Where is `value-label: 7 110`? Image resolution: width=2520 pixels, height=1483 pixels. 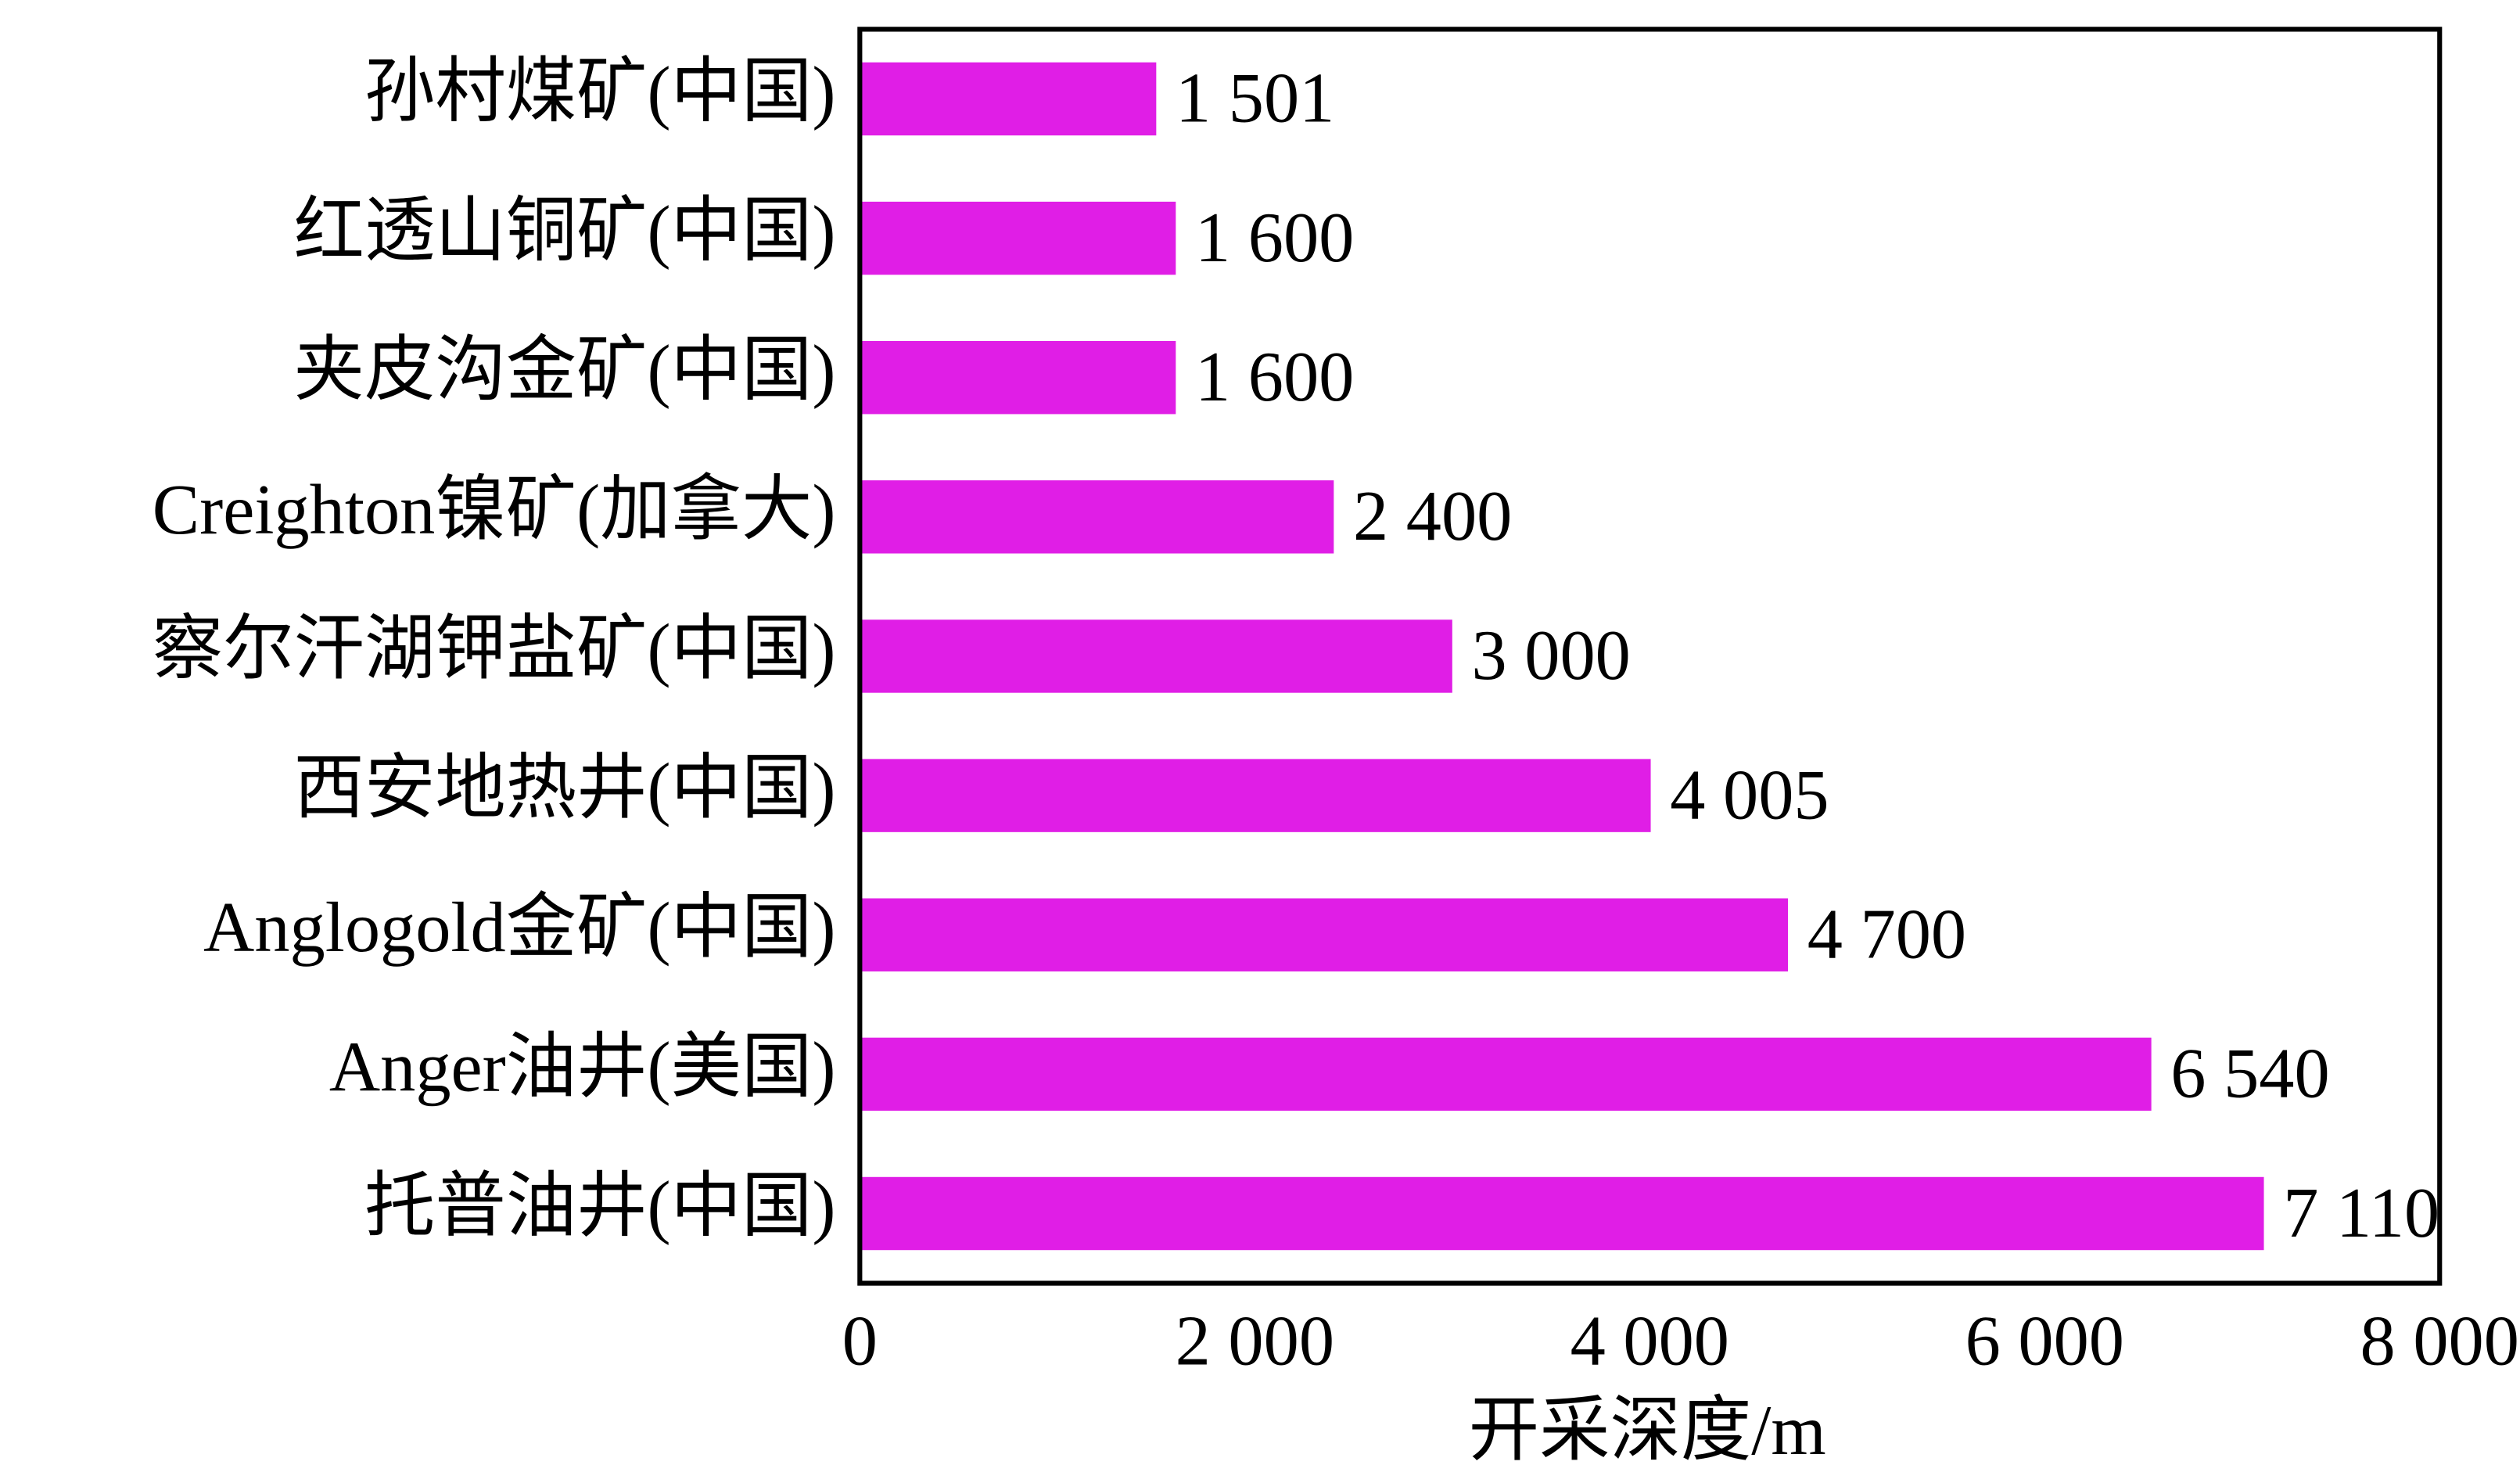 value-label: 7 110 is located at coordinates (2361, 1212).